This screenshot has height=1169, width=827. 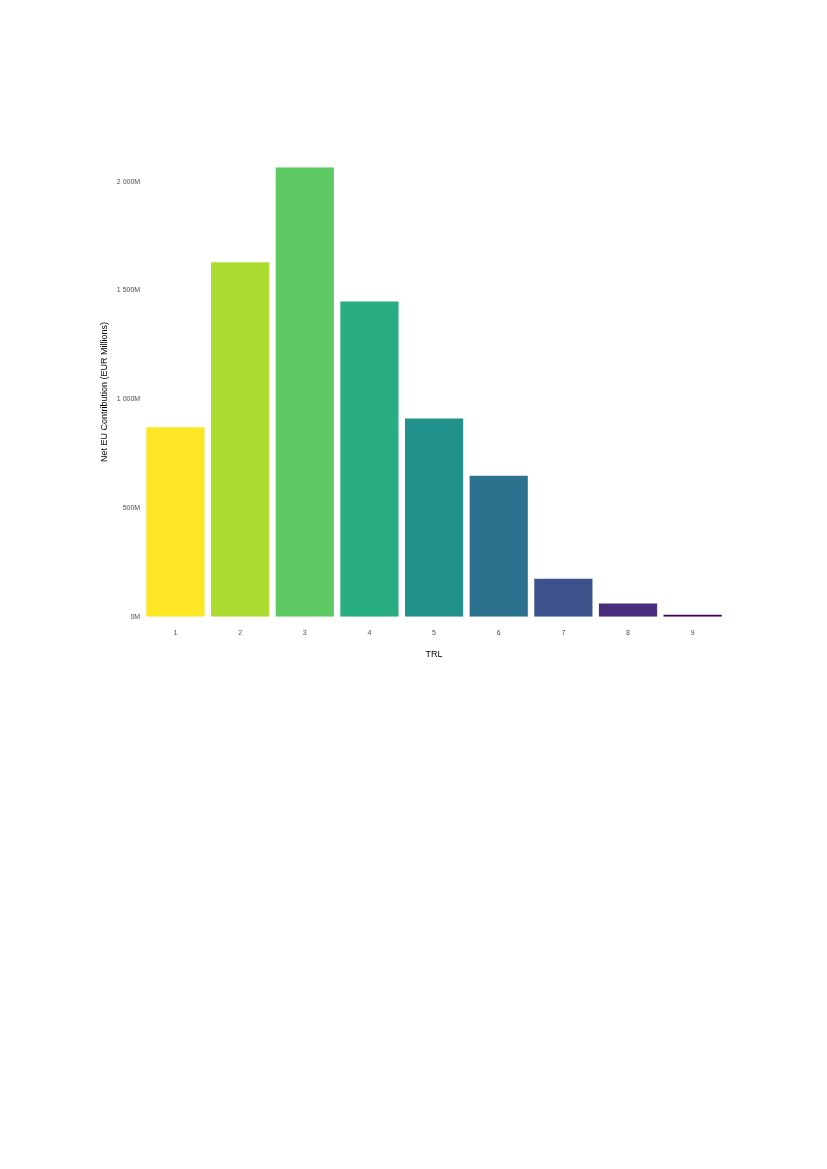 I want to click on x-axis-title: TRL, so click(x=434, y=654).